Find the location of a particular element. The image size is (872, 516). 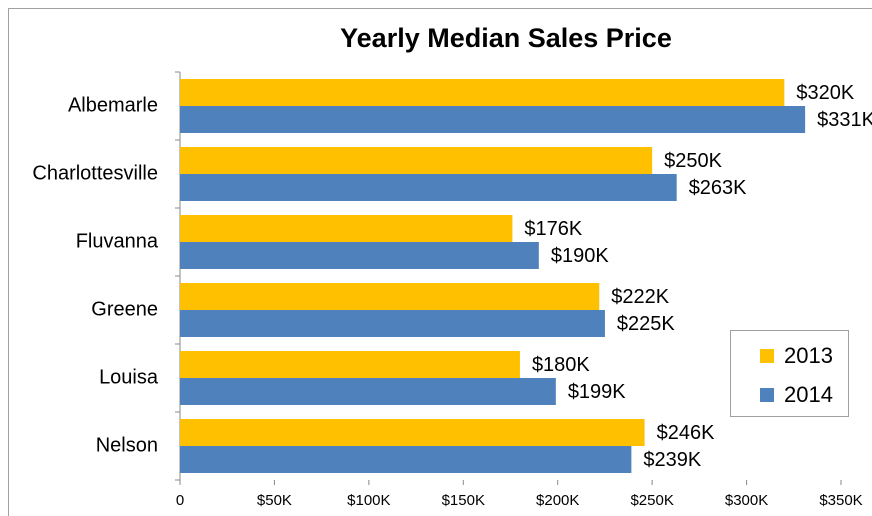

y-tick-label: Louisa is located at coordinates (129, 377).